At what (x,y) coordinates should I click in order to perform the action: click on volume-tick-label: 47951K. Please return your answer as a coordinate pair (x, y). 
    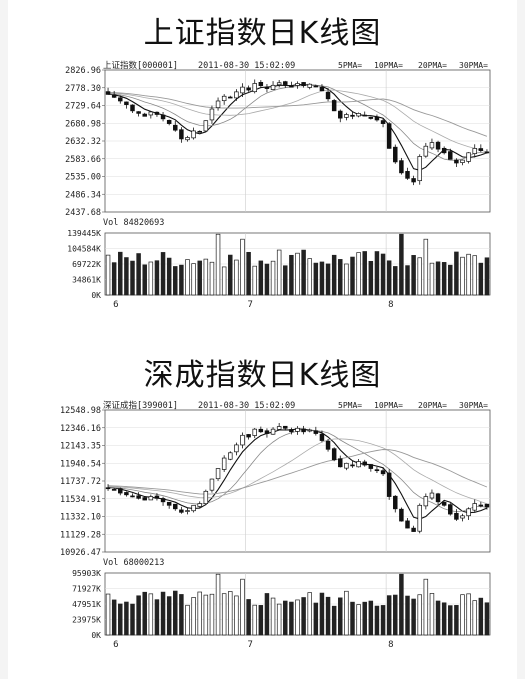
    Looking at the image, I should click on (86, 604).